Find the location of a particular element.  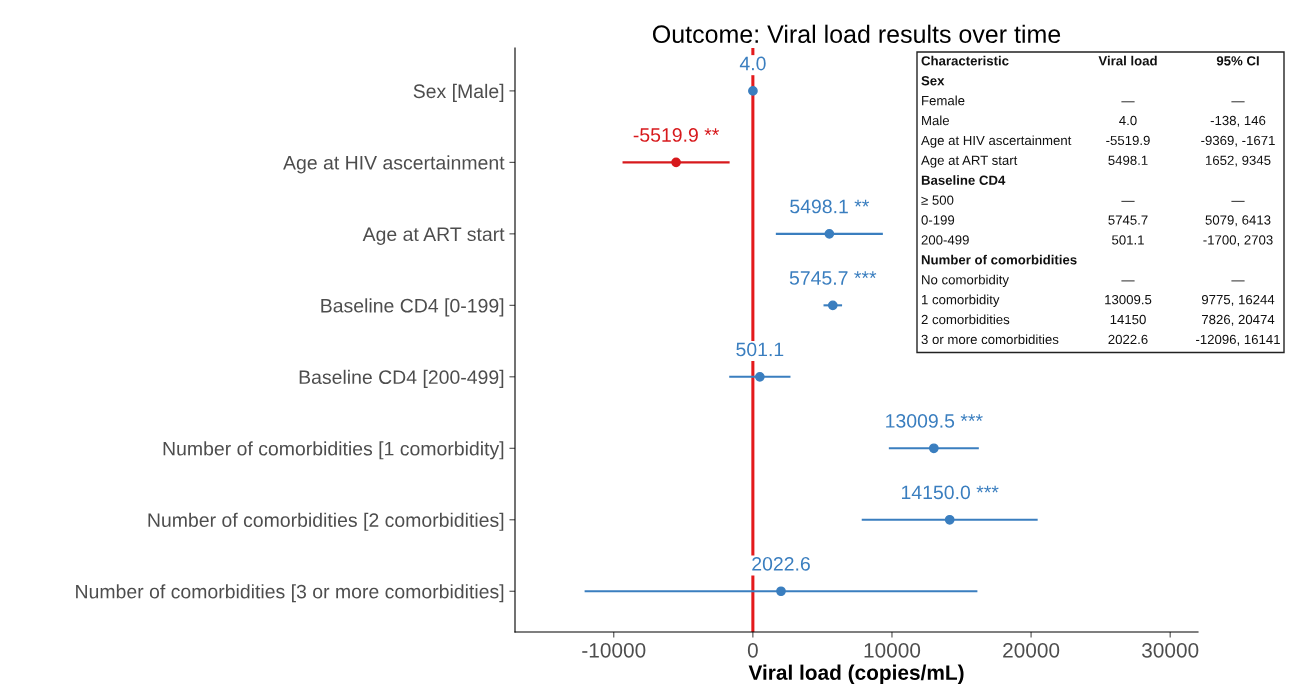

annotation: Age at HIV ascertainment is located at coordinates (996, 141).